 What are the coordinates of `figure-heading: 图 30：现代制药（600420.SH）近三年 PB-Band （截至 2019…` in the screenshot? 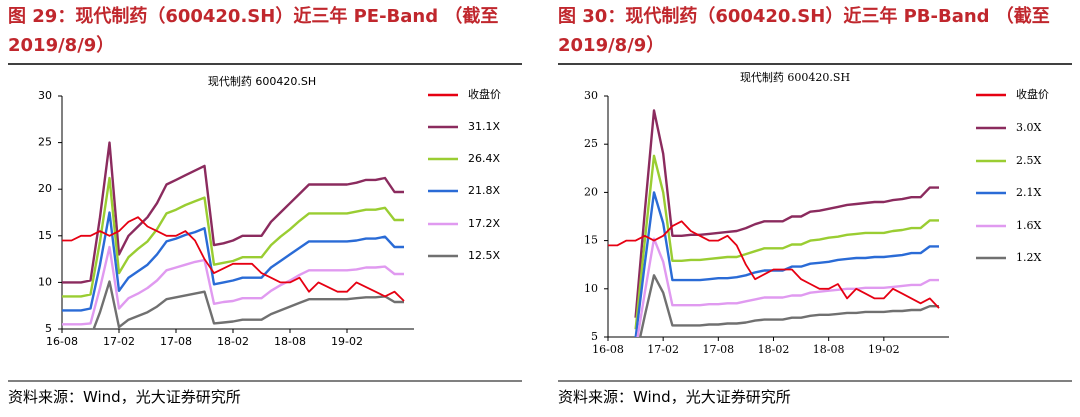 It's located at (804, 31).